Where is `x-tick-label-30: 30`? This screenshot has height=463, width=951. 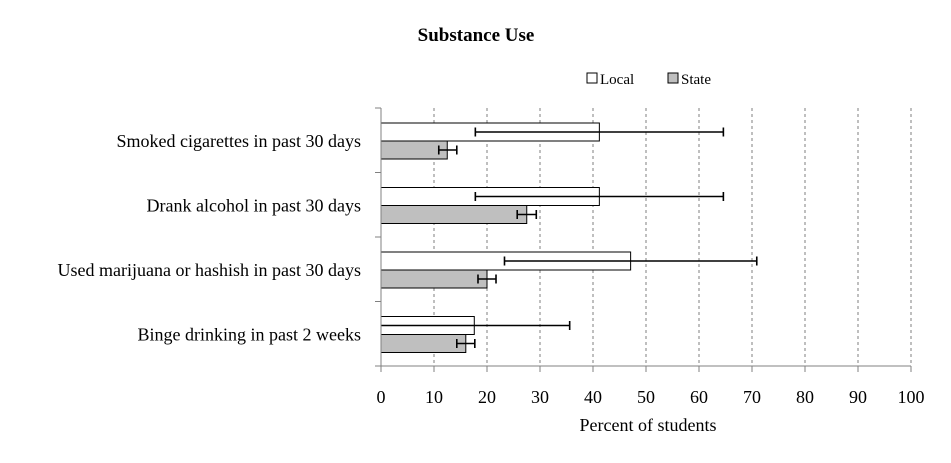
x-tick-label-30: 30 is located at coordinates (540, 397).